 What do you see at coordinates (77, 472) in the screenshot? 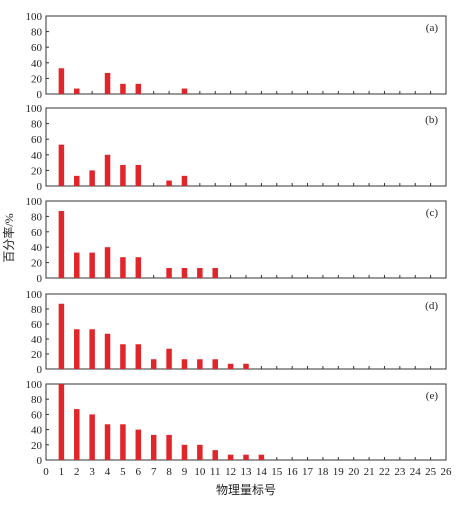
I see `x-tick-label: 2` at bounding box center [77, 472].